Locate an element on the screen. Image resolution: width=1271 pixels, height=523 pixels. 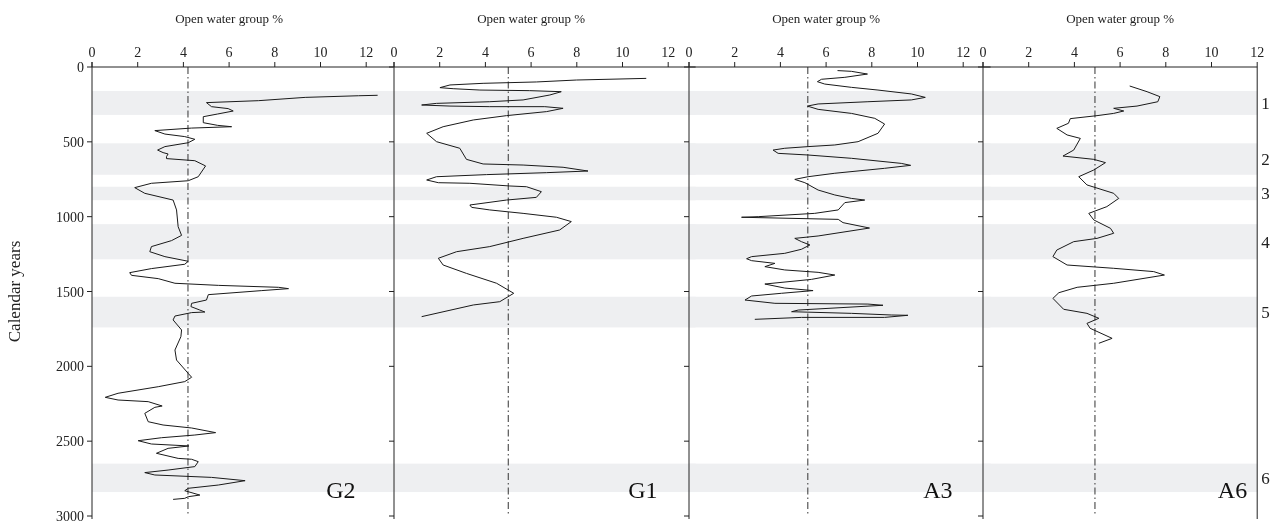
y-tick-label: 500 is located at coordinates (73, 142).